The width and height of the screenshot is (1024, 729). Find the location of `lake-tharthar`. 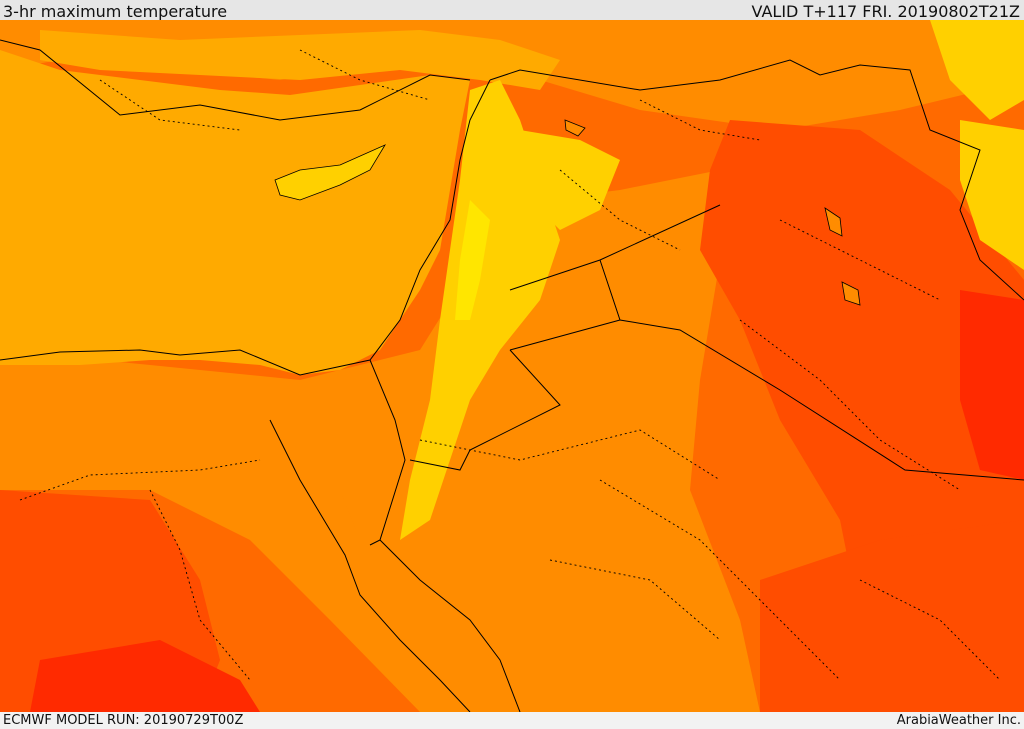

lake-tharthar is located at coordinates (833, 222).